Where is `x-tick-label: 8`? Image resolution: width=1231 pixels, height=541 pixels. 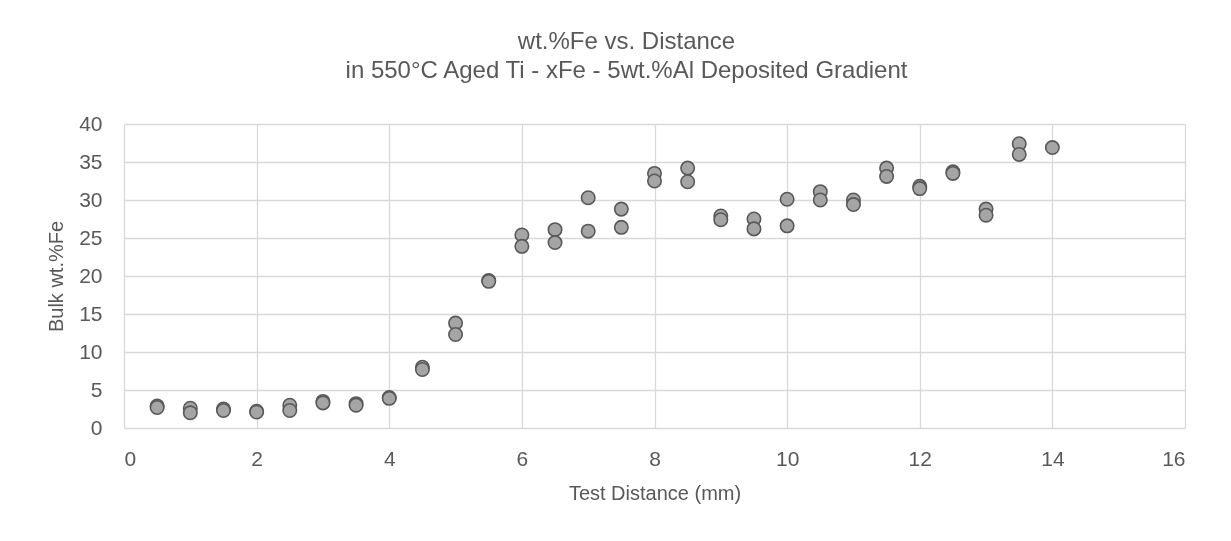
x-tick-label: 8 is located at coordinates (655, 458).